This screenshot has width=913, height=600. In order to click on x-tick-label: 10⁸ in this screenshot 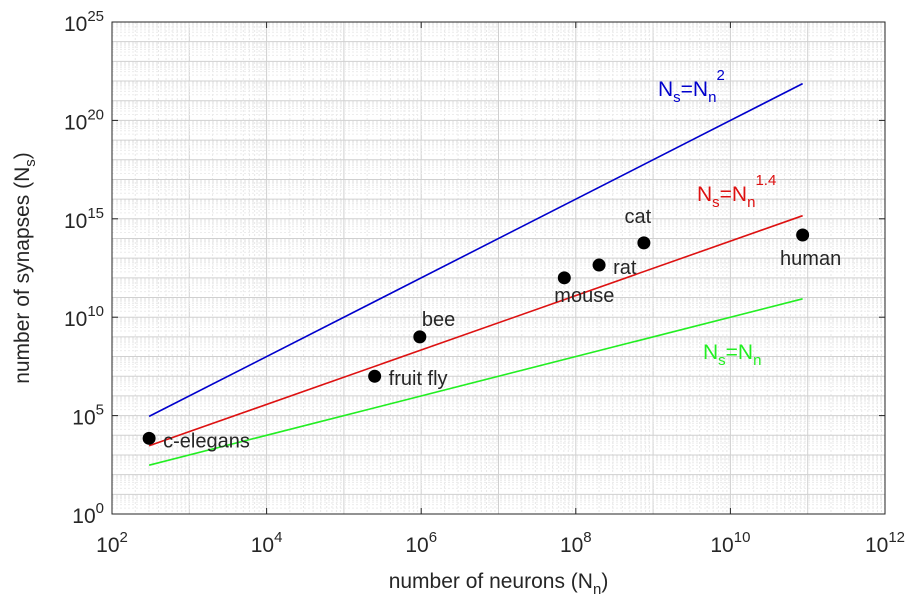, I will do `click(576, 543)`.